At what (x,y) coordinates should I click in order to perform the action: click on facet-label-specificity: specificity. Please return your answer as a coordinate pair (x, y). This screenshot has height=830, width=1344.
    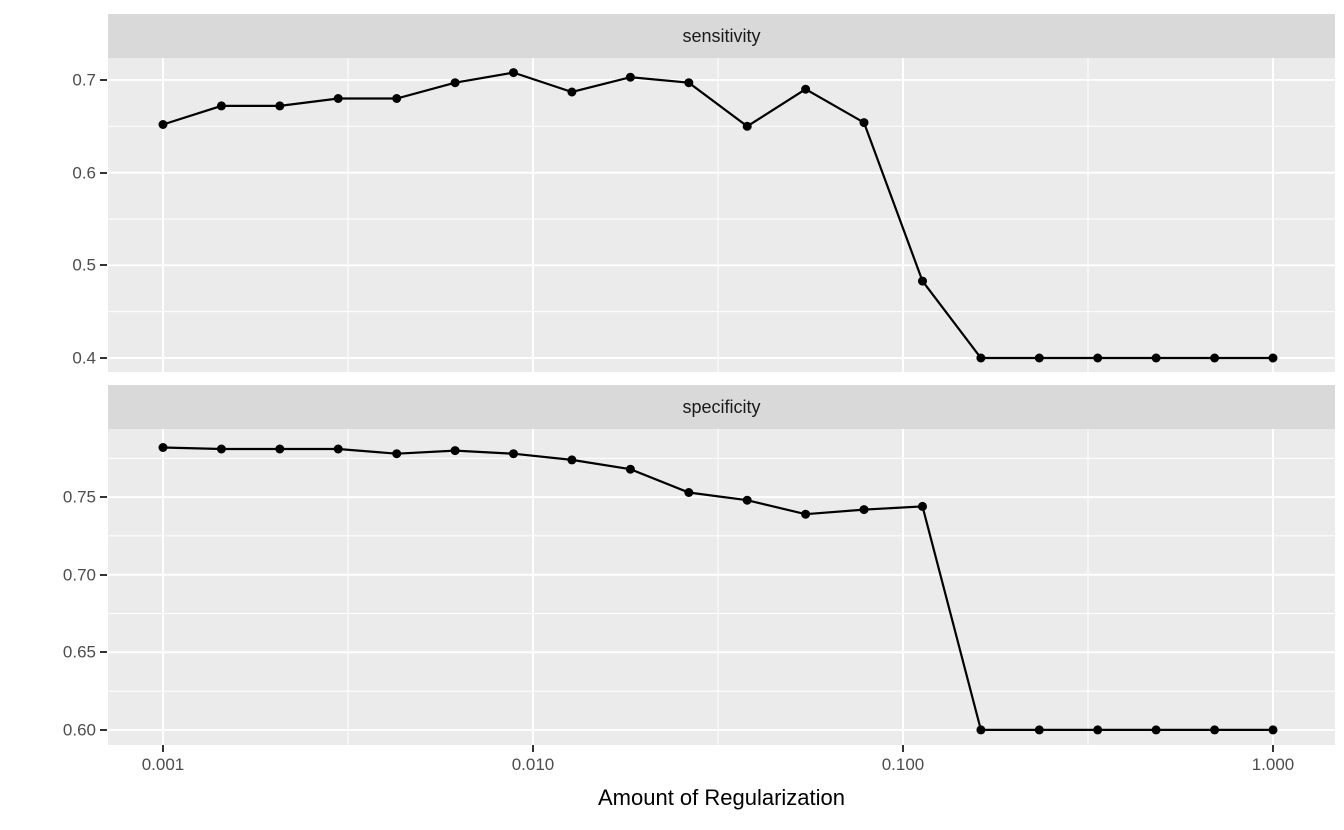
    Looking at the image, I should click on (721, 406).